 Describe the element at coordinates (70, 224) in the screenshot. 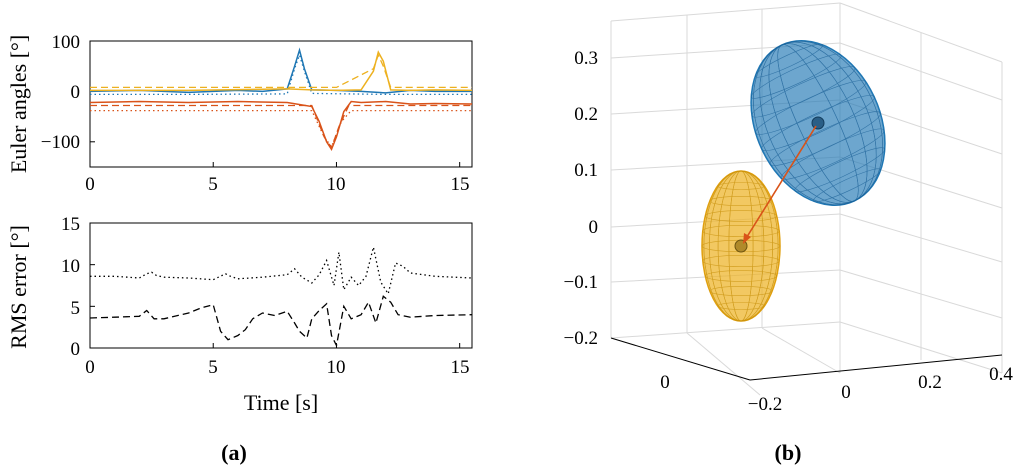

I see `rms-y-tick-0: 15` at that location.